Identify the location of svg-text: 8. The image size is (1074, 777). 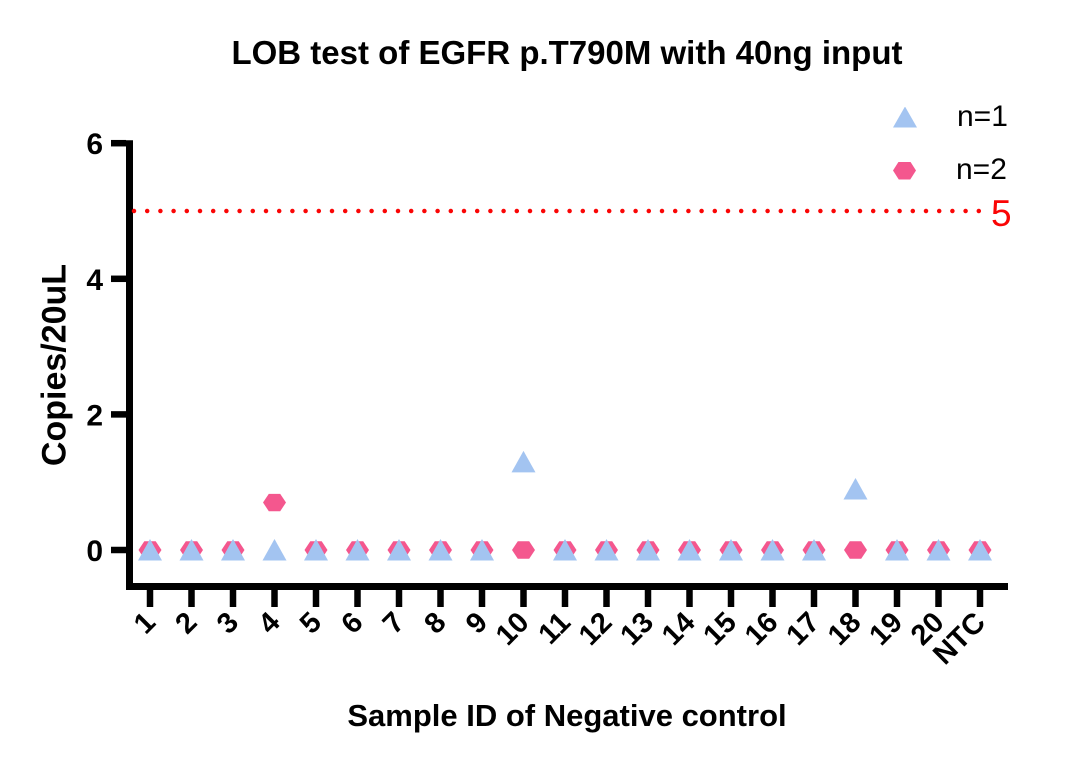
(435, 623).